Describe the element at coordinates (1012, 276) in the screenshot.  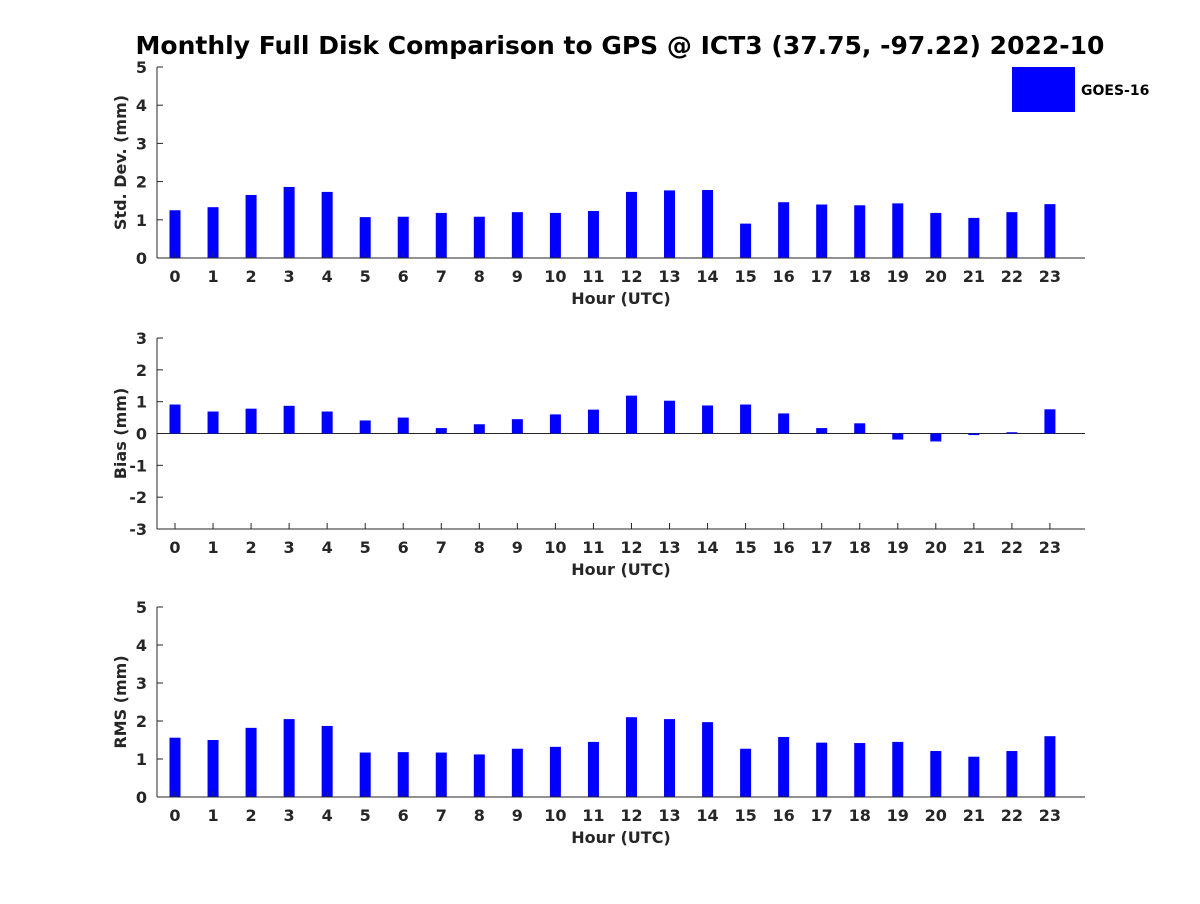
I see `std-dev-x-tick-label: 22` at that location.